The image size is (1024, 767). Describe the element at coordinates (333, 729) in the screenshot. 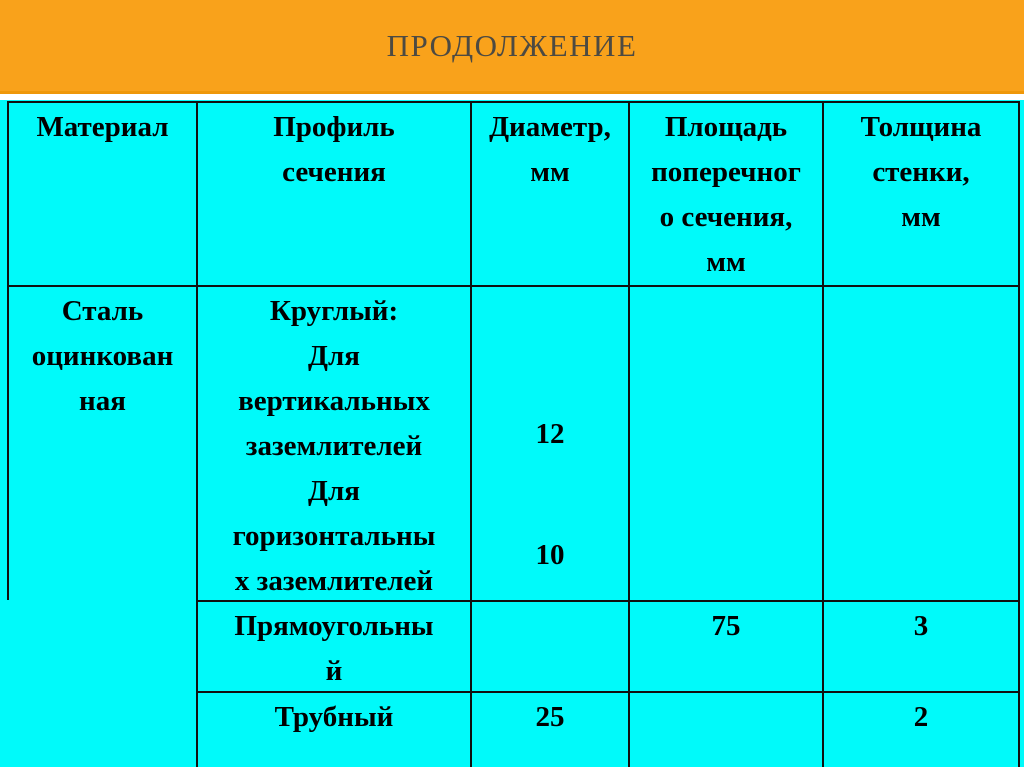

I see `cell-profile-tubular: Трубный` at that location.